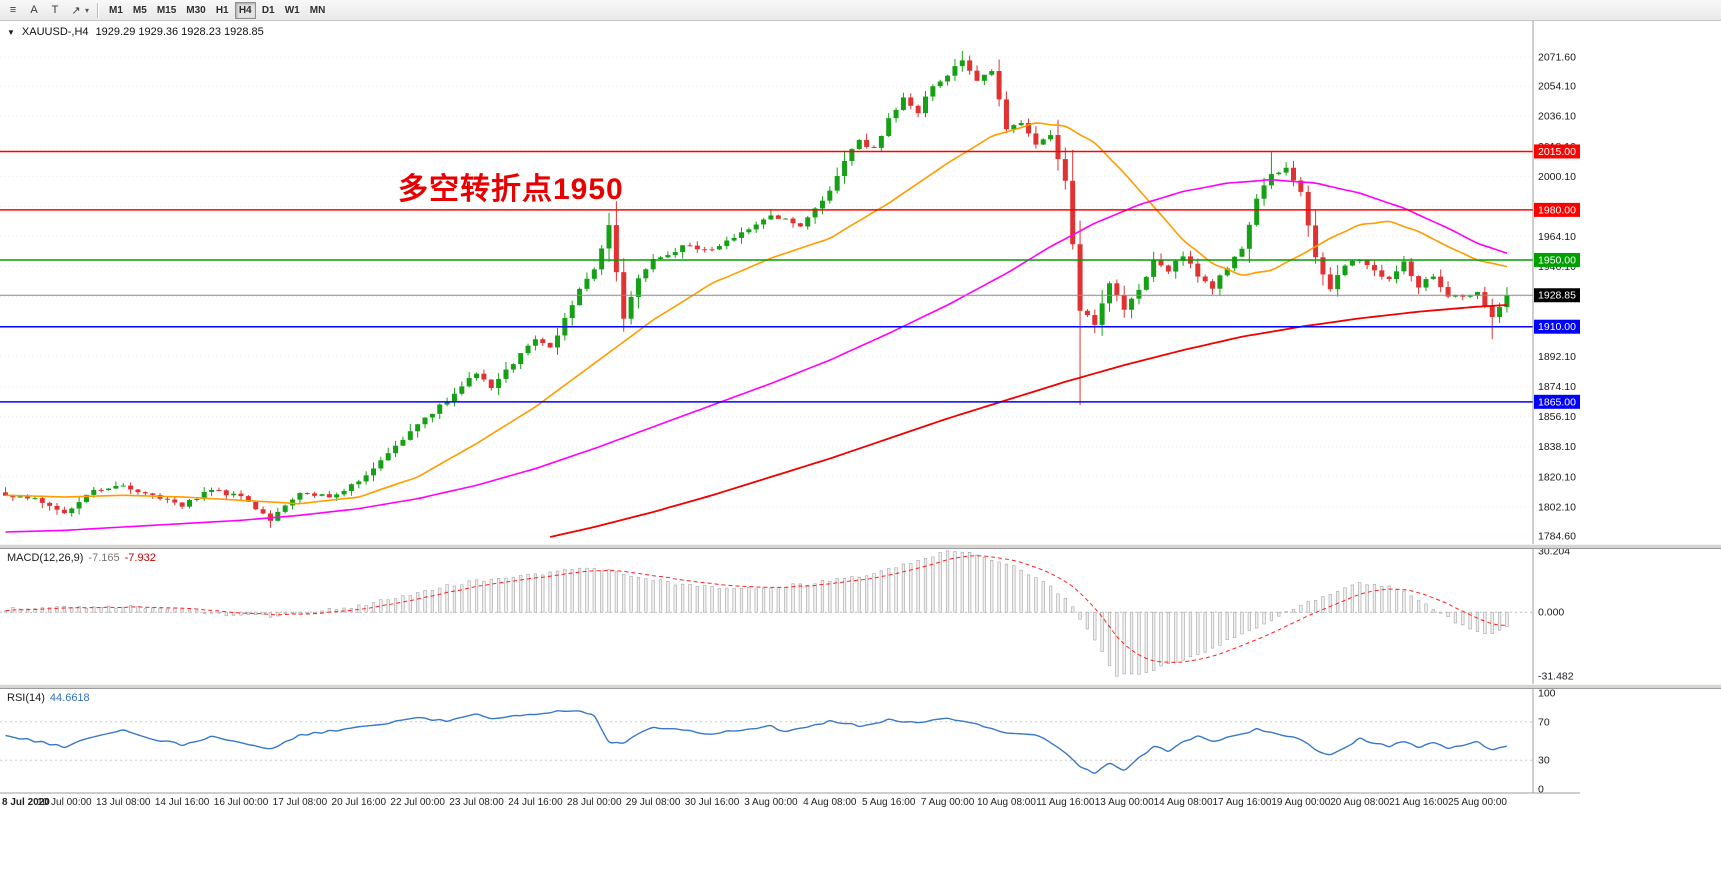  What do you see at coordinates (417, 802) in the screenshot?
I see `time-axis-label: 22 Jul 00:00` at bounding box center [417, 802].